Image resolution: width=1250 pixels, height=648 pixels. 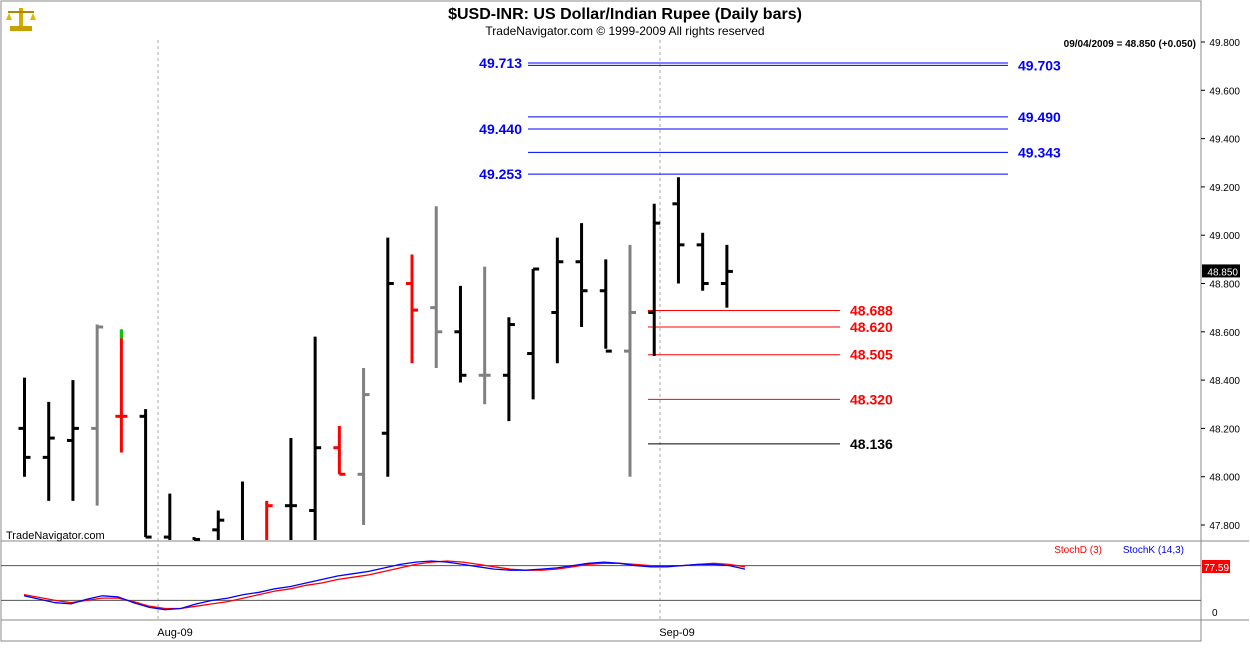 What do you see at coordinates (21, 19) in the screenshot?
I see `gold-scales-icon` at bounding box center [21, 19].